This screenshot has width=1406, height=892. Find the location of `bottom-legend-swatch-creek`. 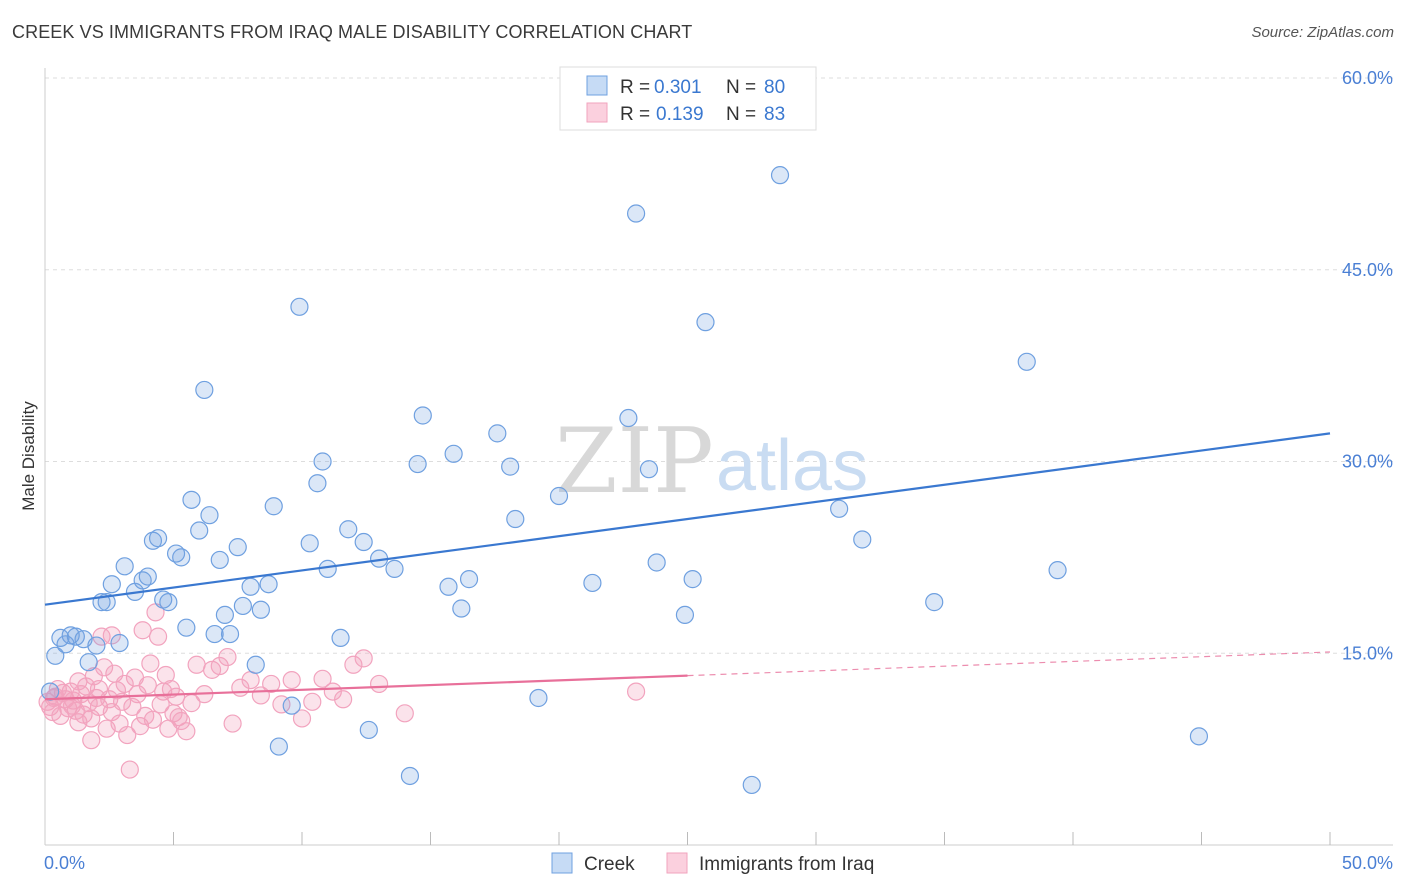

bottom-legend-swatch-creek is located at coordinates (562, 863).